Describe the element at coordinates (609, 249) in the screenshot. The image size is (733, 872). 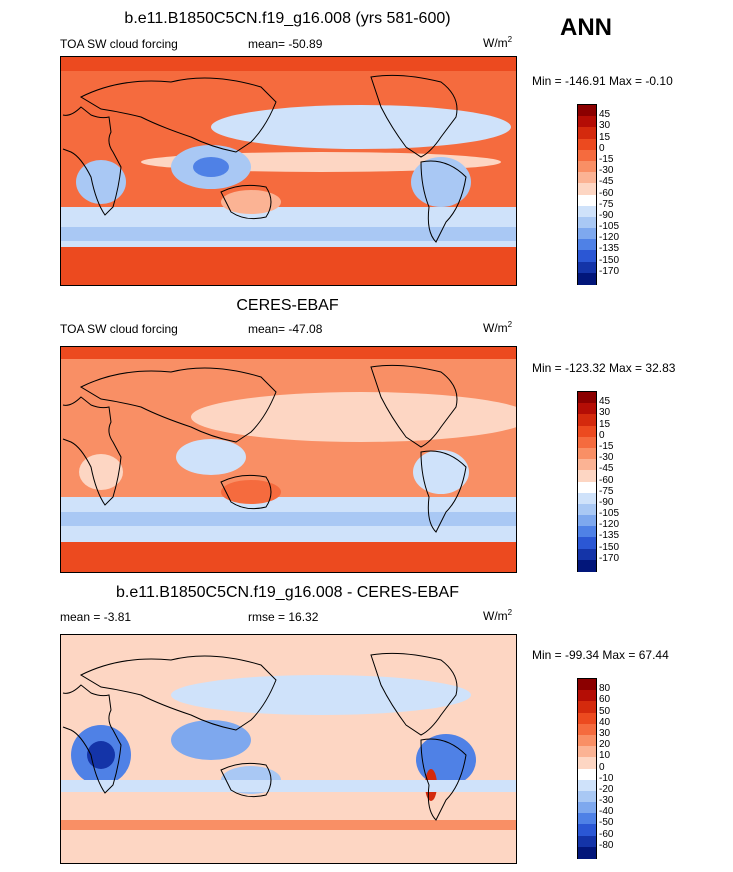
I see `colorbar-tick-label: -135` at that location.